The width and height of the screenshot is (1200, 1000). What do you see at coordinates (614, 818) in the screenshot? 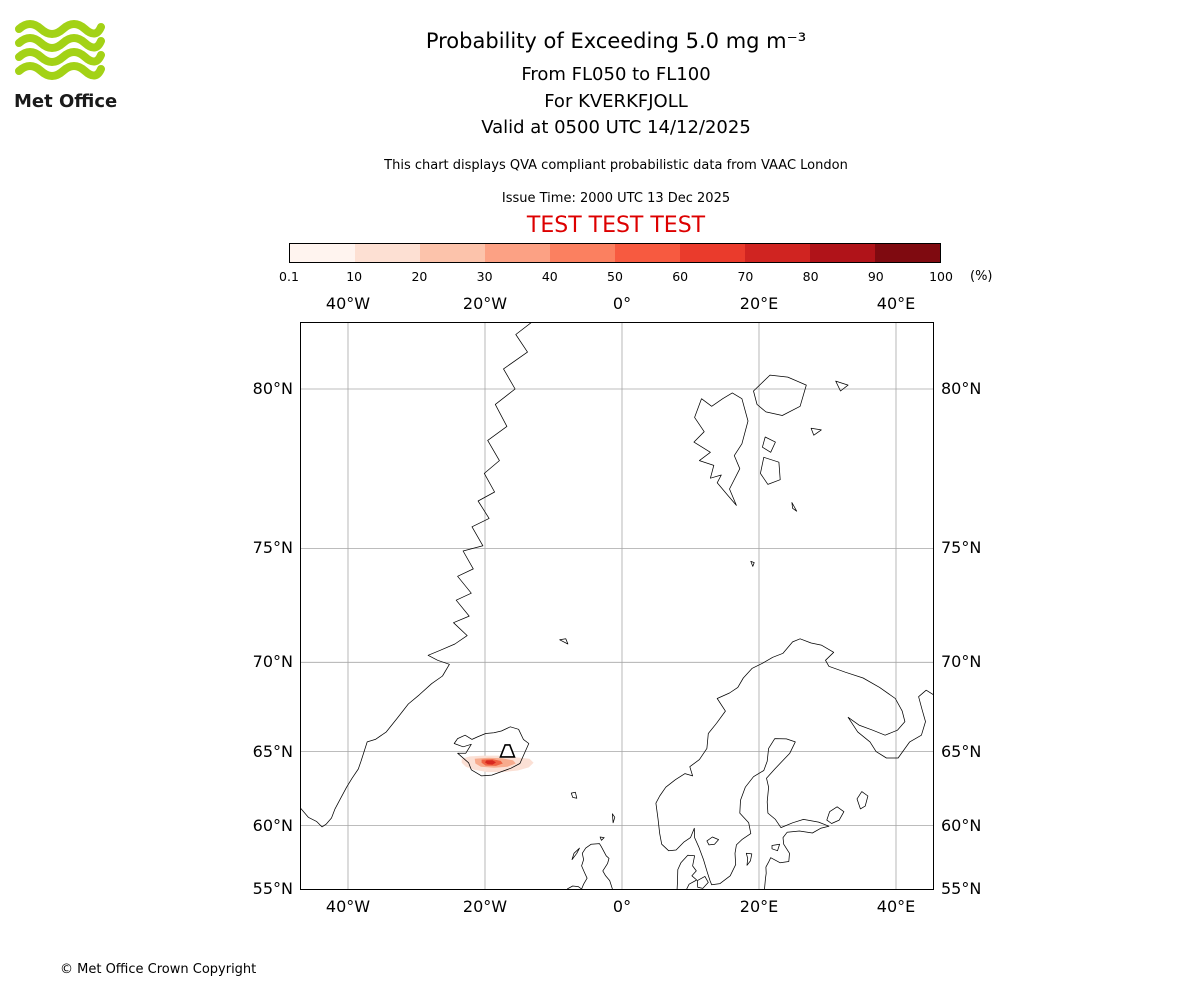
I see `coastline-shetland` at bounding box center [614, 818].